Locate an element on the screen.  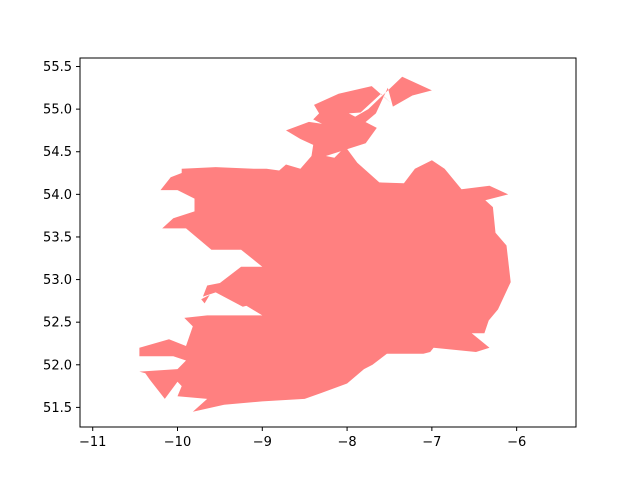
x-tick-label: −10 is located at coordinates (177, 442).